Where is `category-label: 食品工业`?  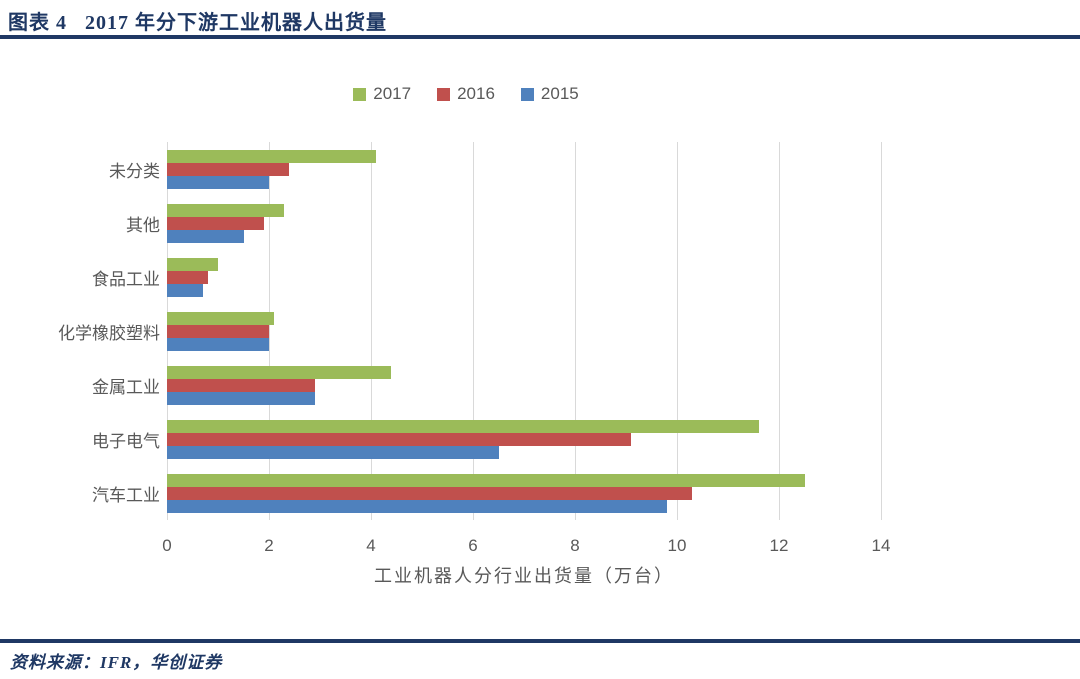 category-label: 食品工业 is located at coordinates (126, 279).